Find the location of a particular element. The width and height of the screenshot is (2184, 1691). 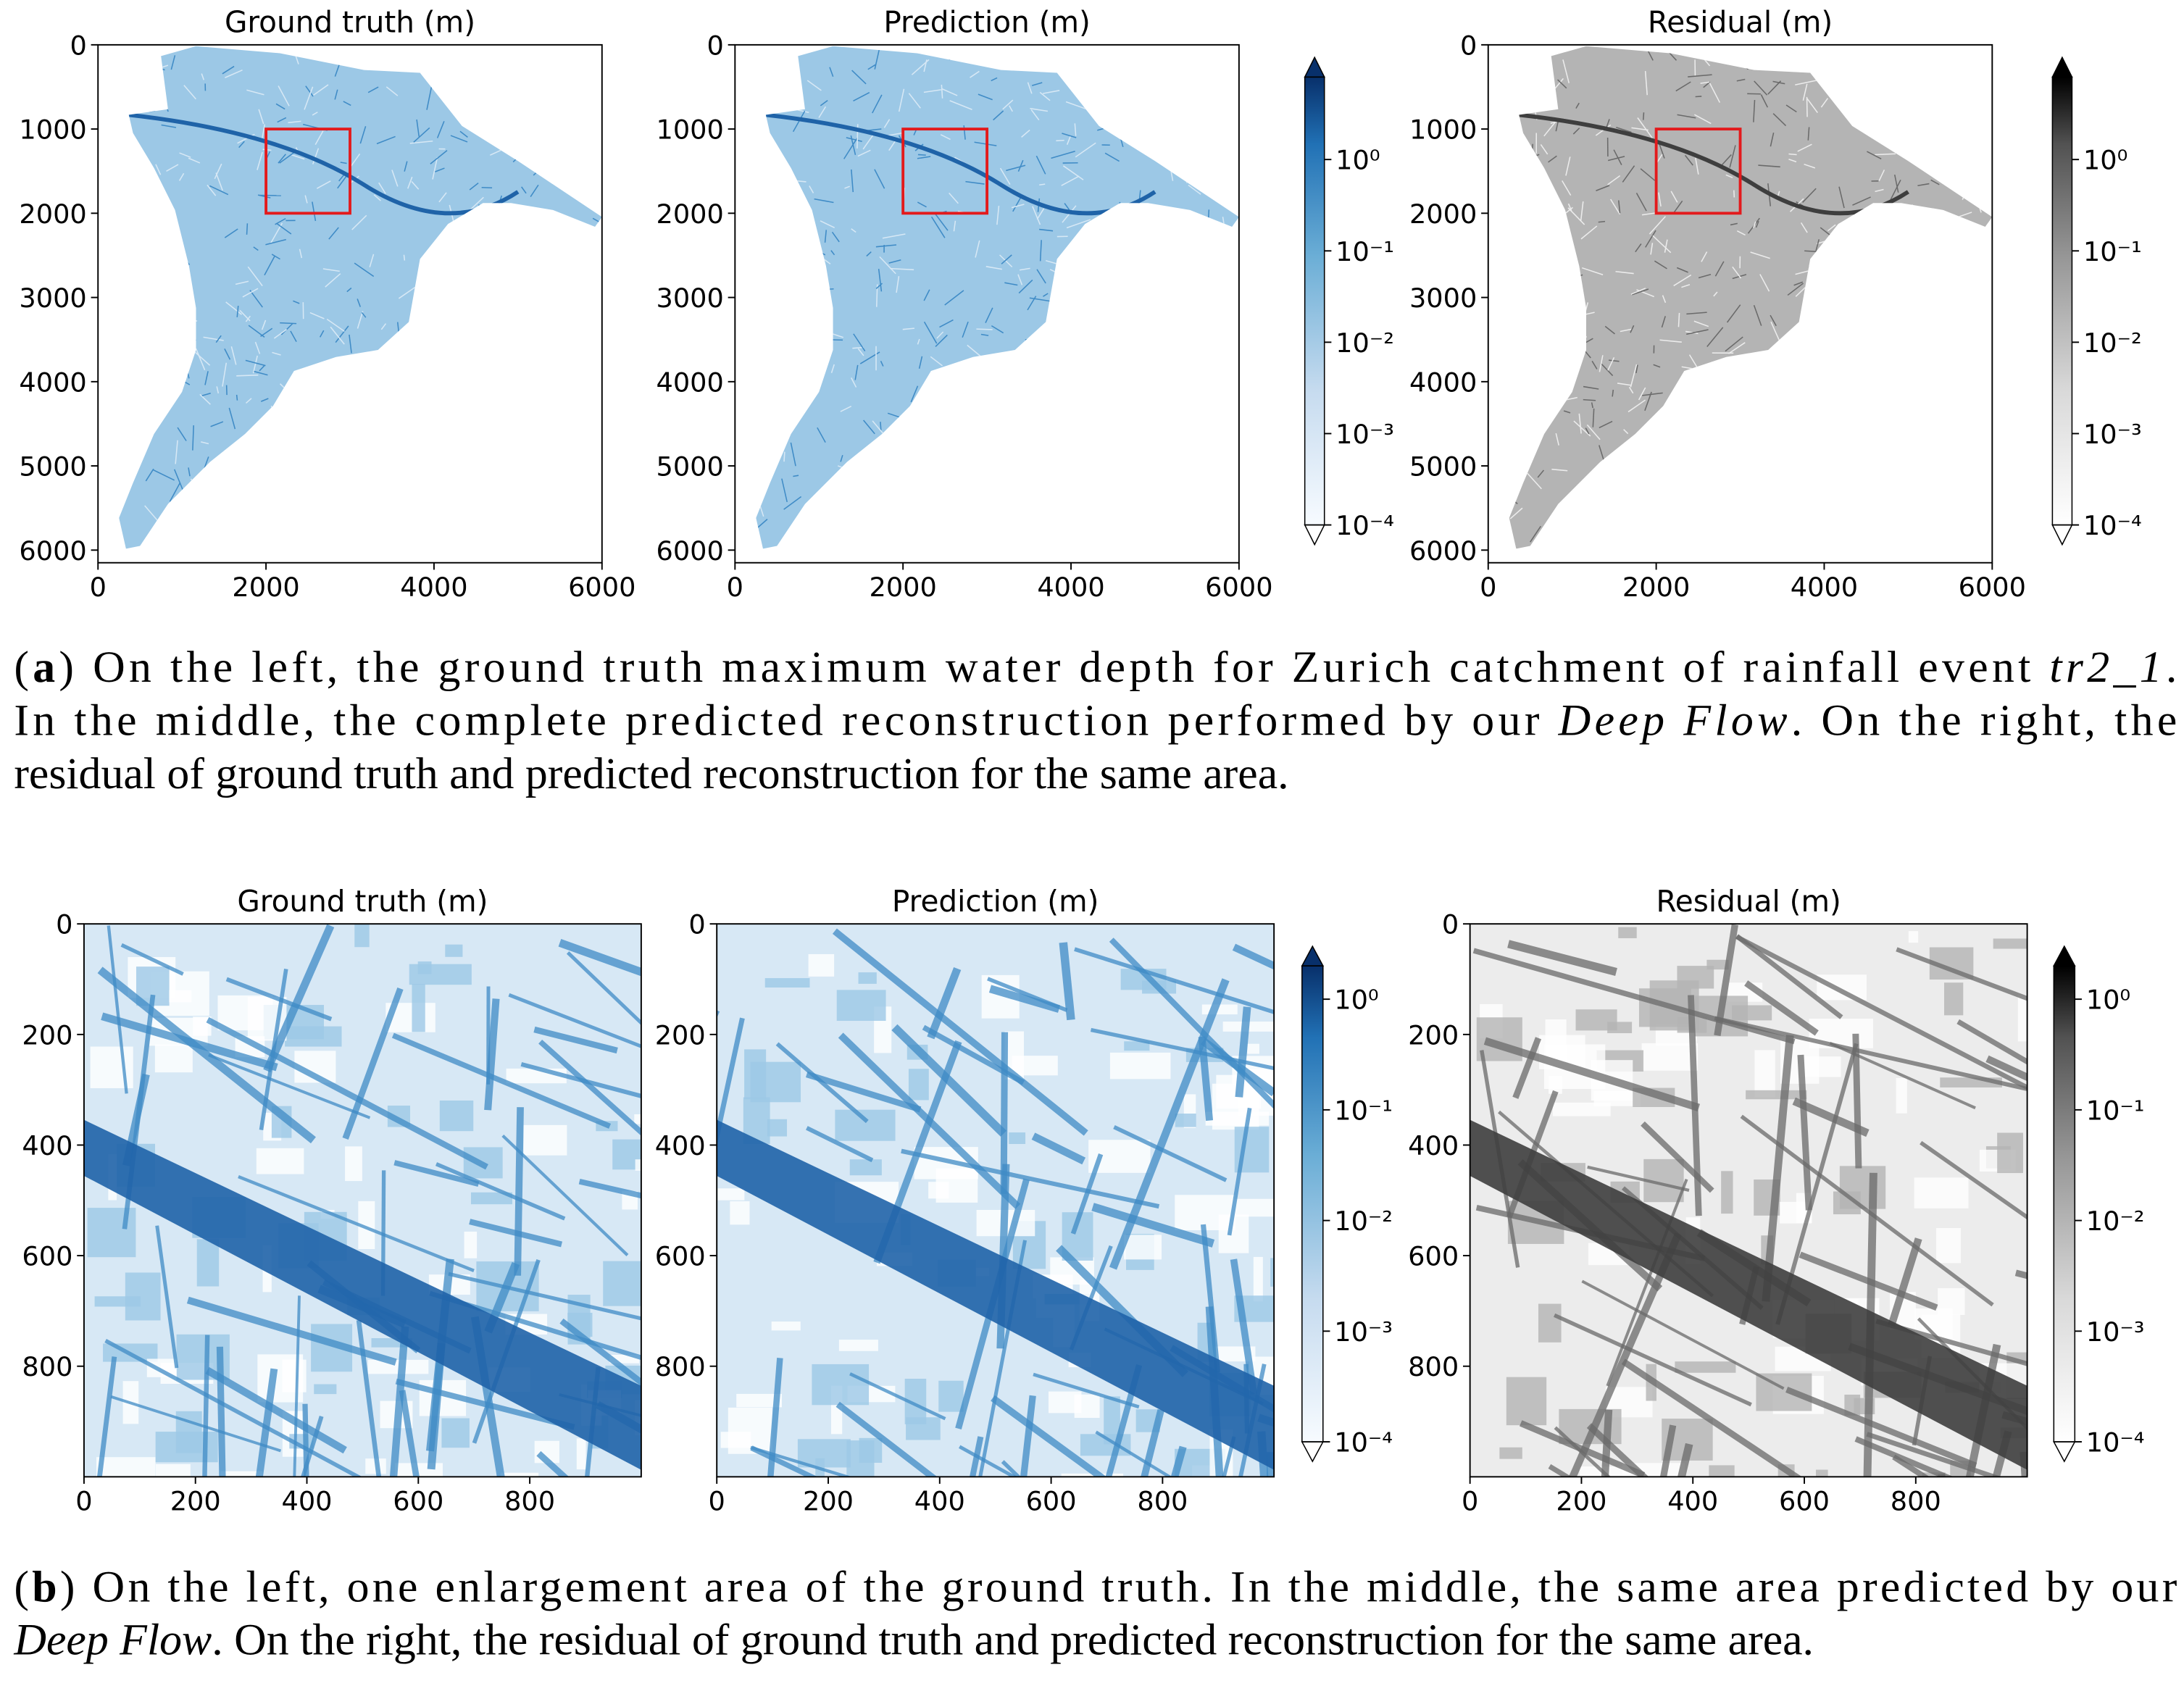

y-tick-label: 0 is located at coordinates (78, 45).